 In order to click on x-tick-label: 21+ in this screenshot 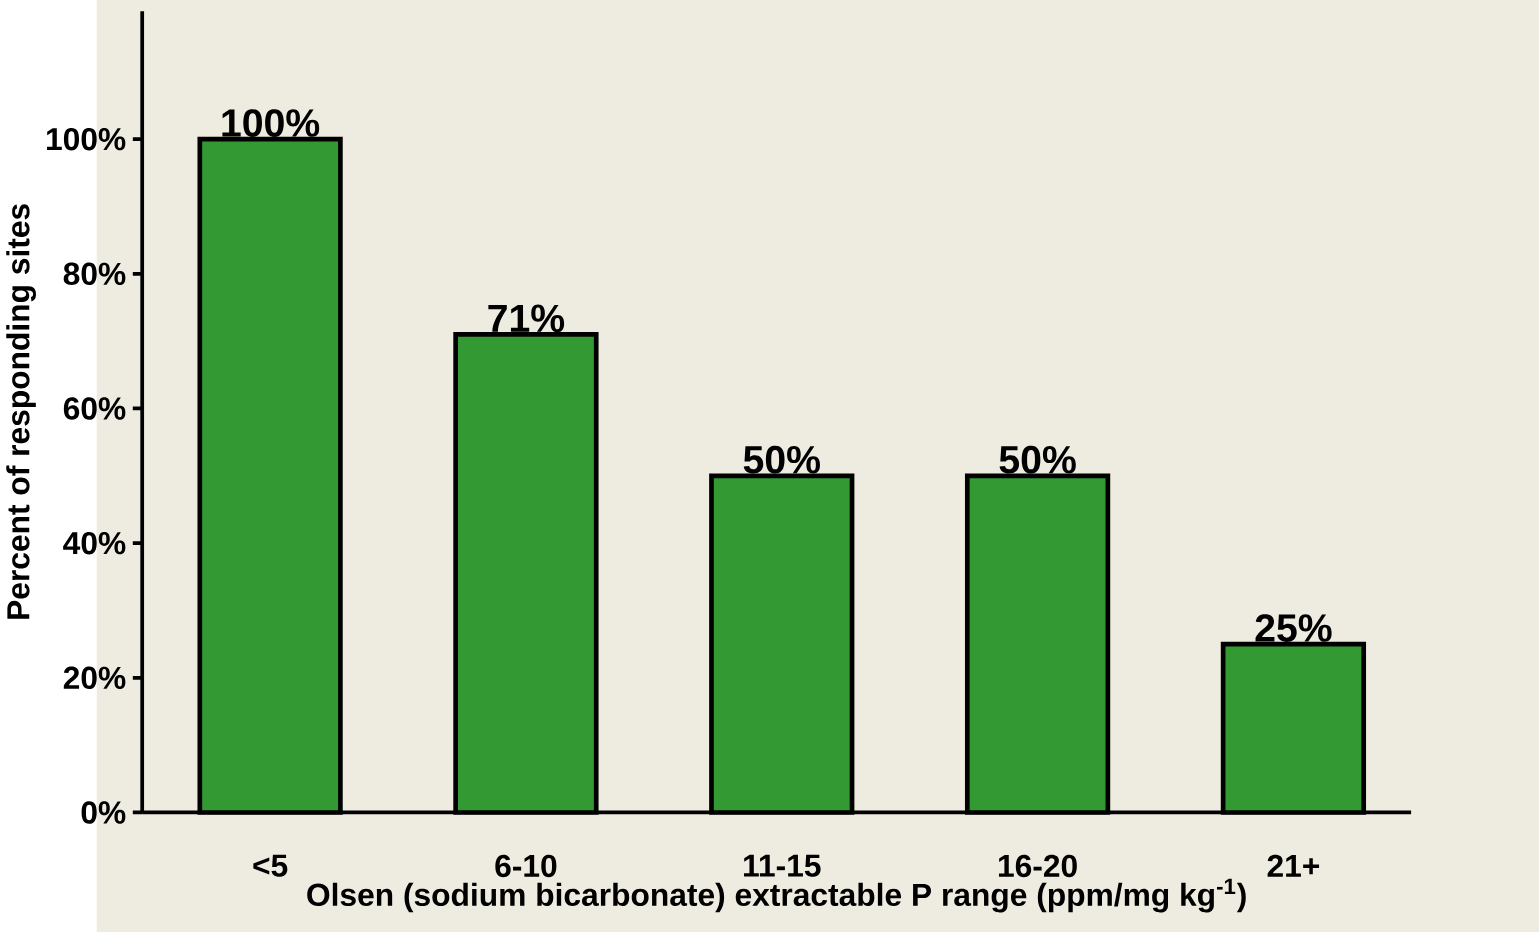, I will do `click(1293, 865)`.